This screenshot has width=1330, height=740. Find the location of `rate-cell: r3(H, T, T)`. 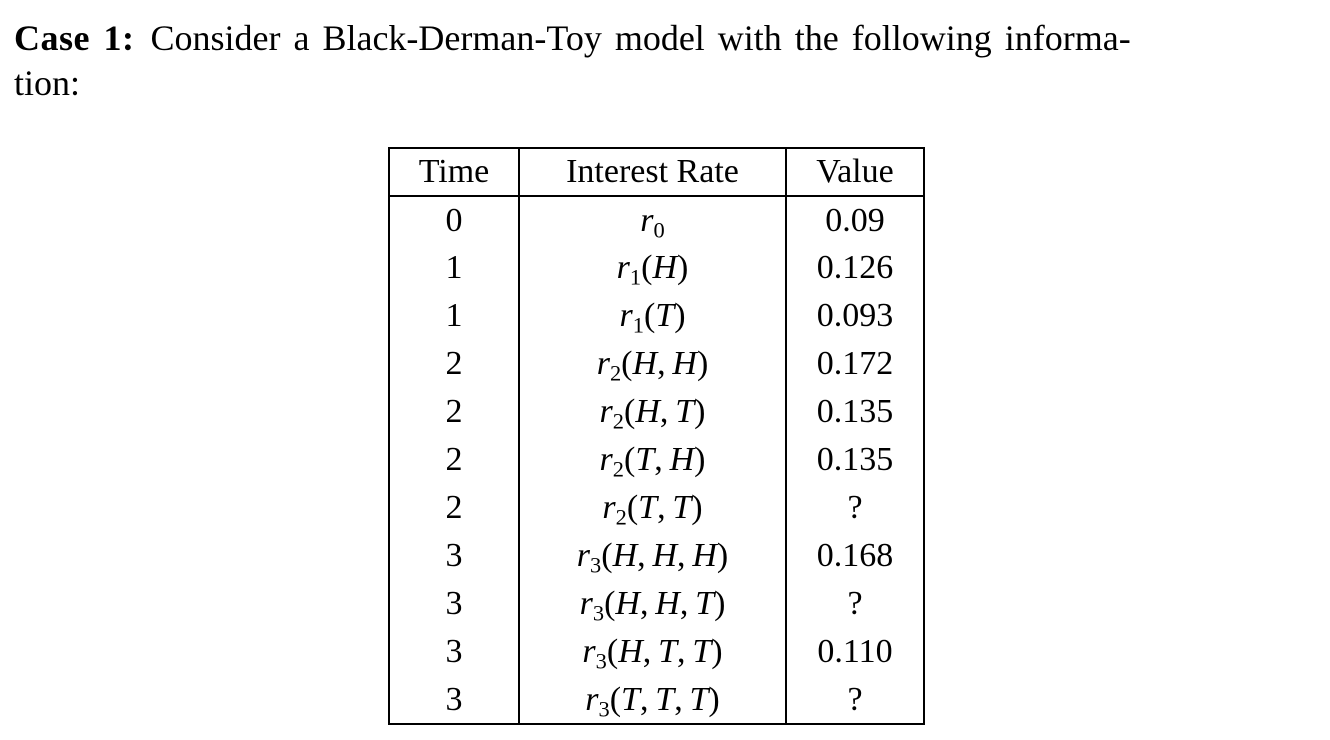

rate-cell: r3(H, T, T) is located at coordinates (652, 652).